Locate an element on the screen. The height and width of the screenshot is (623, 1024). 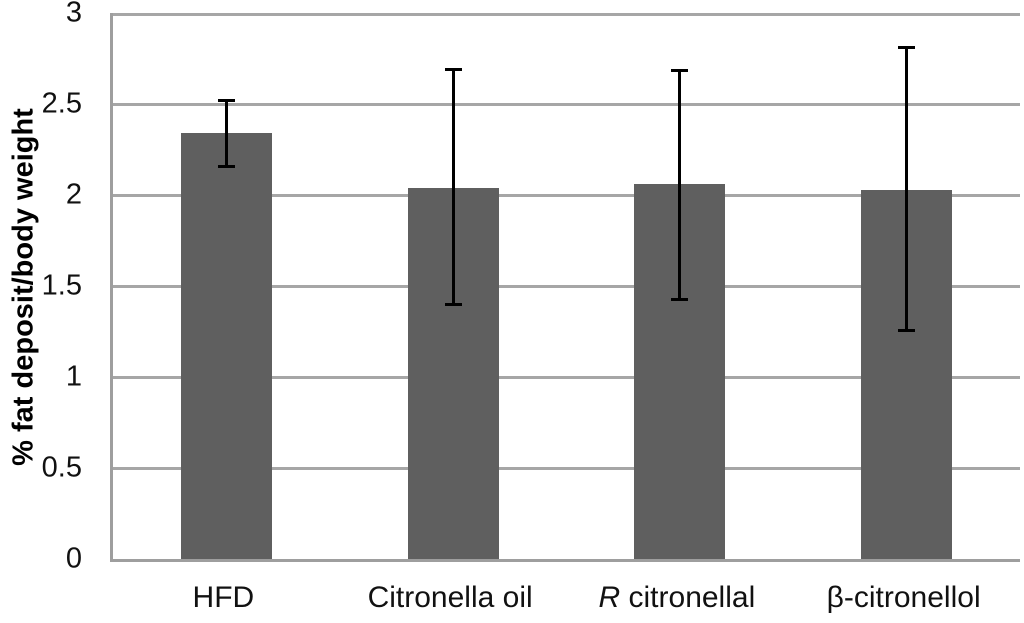
y-tick-label: 1 is located at coordinates (73, 376).